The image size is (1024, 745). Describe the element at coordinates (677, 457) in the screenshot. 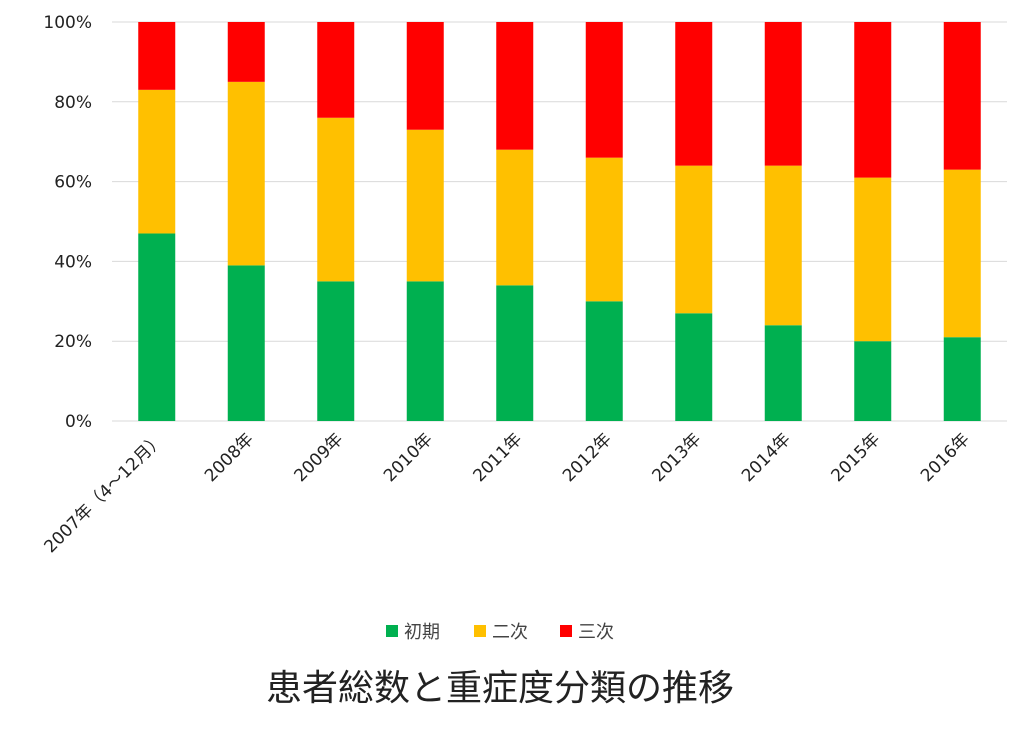

I see `x-tick-label: 2013年` at that location.